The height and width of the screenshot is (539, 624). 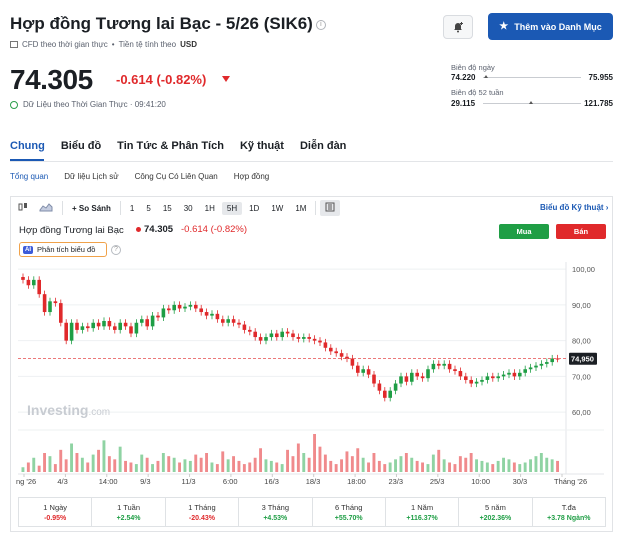 What do you see at coordinates (496, 512) in the screenshot?
I see `performance-cell: 5 năm +202.36%` at bounding box center [496, 512].